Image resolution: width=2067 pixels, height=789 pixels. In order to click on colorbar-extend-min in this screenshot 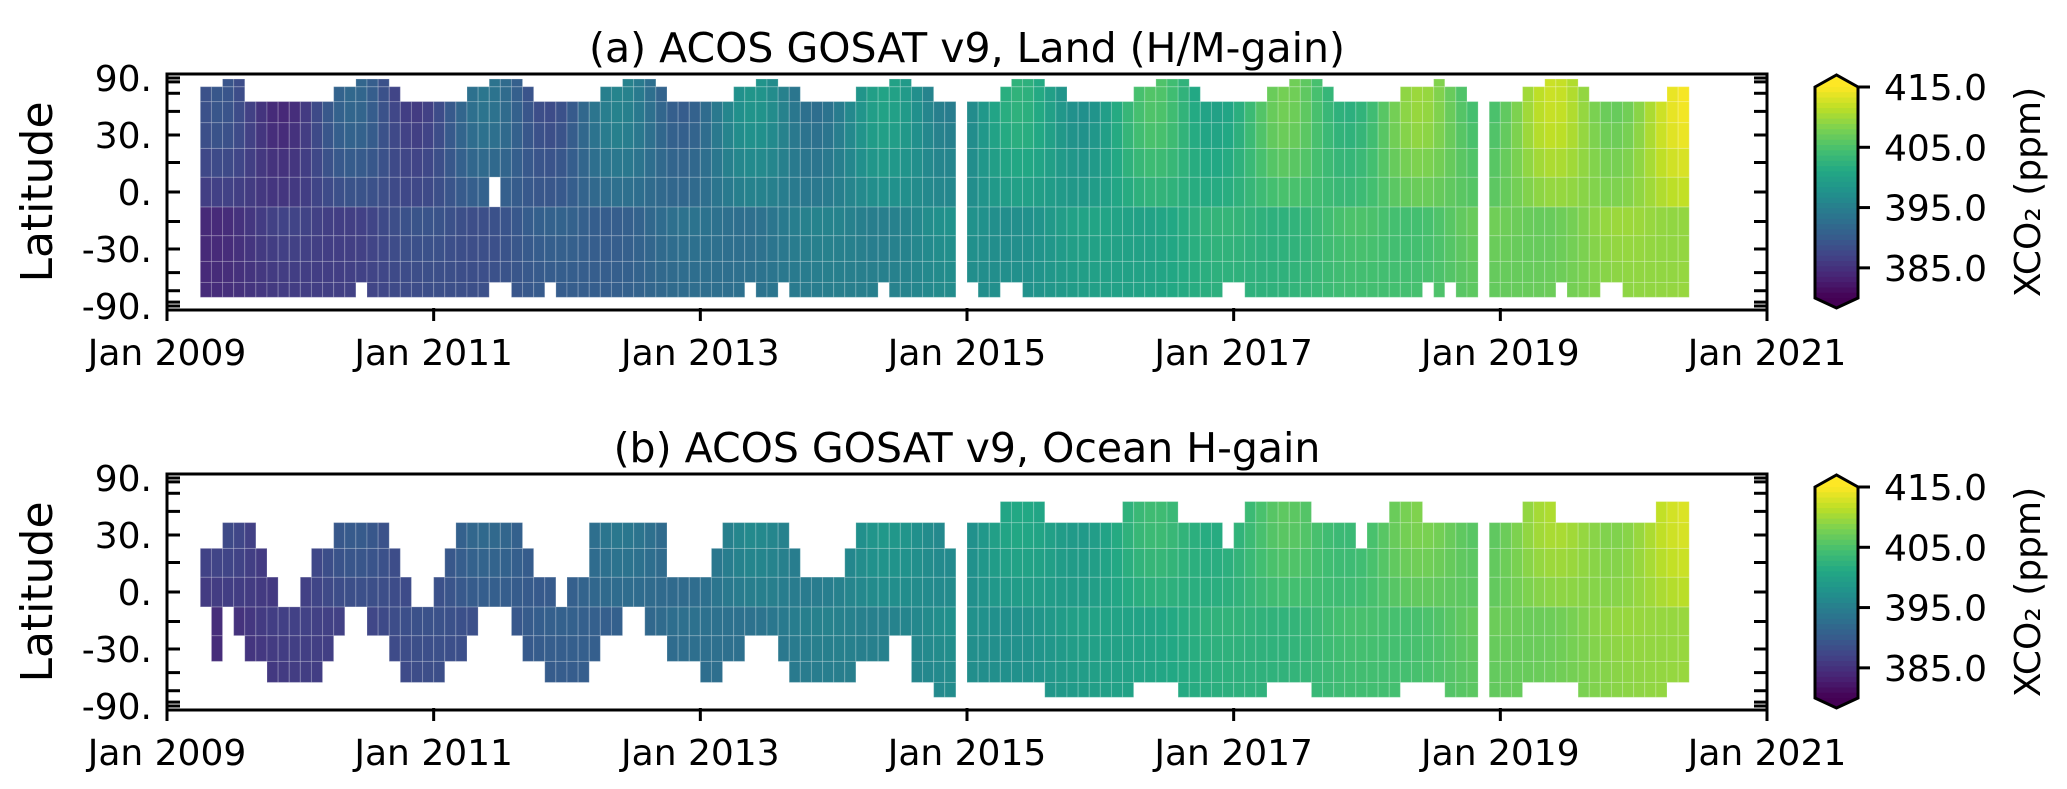, I will do `click(1836, 703)`.